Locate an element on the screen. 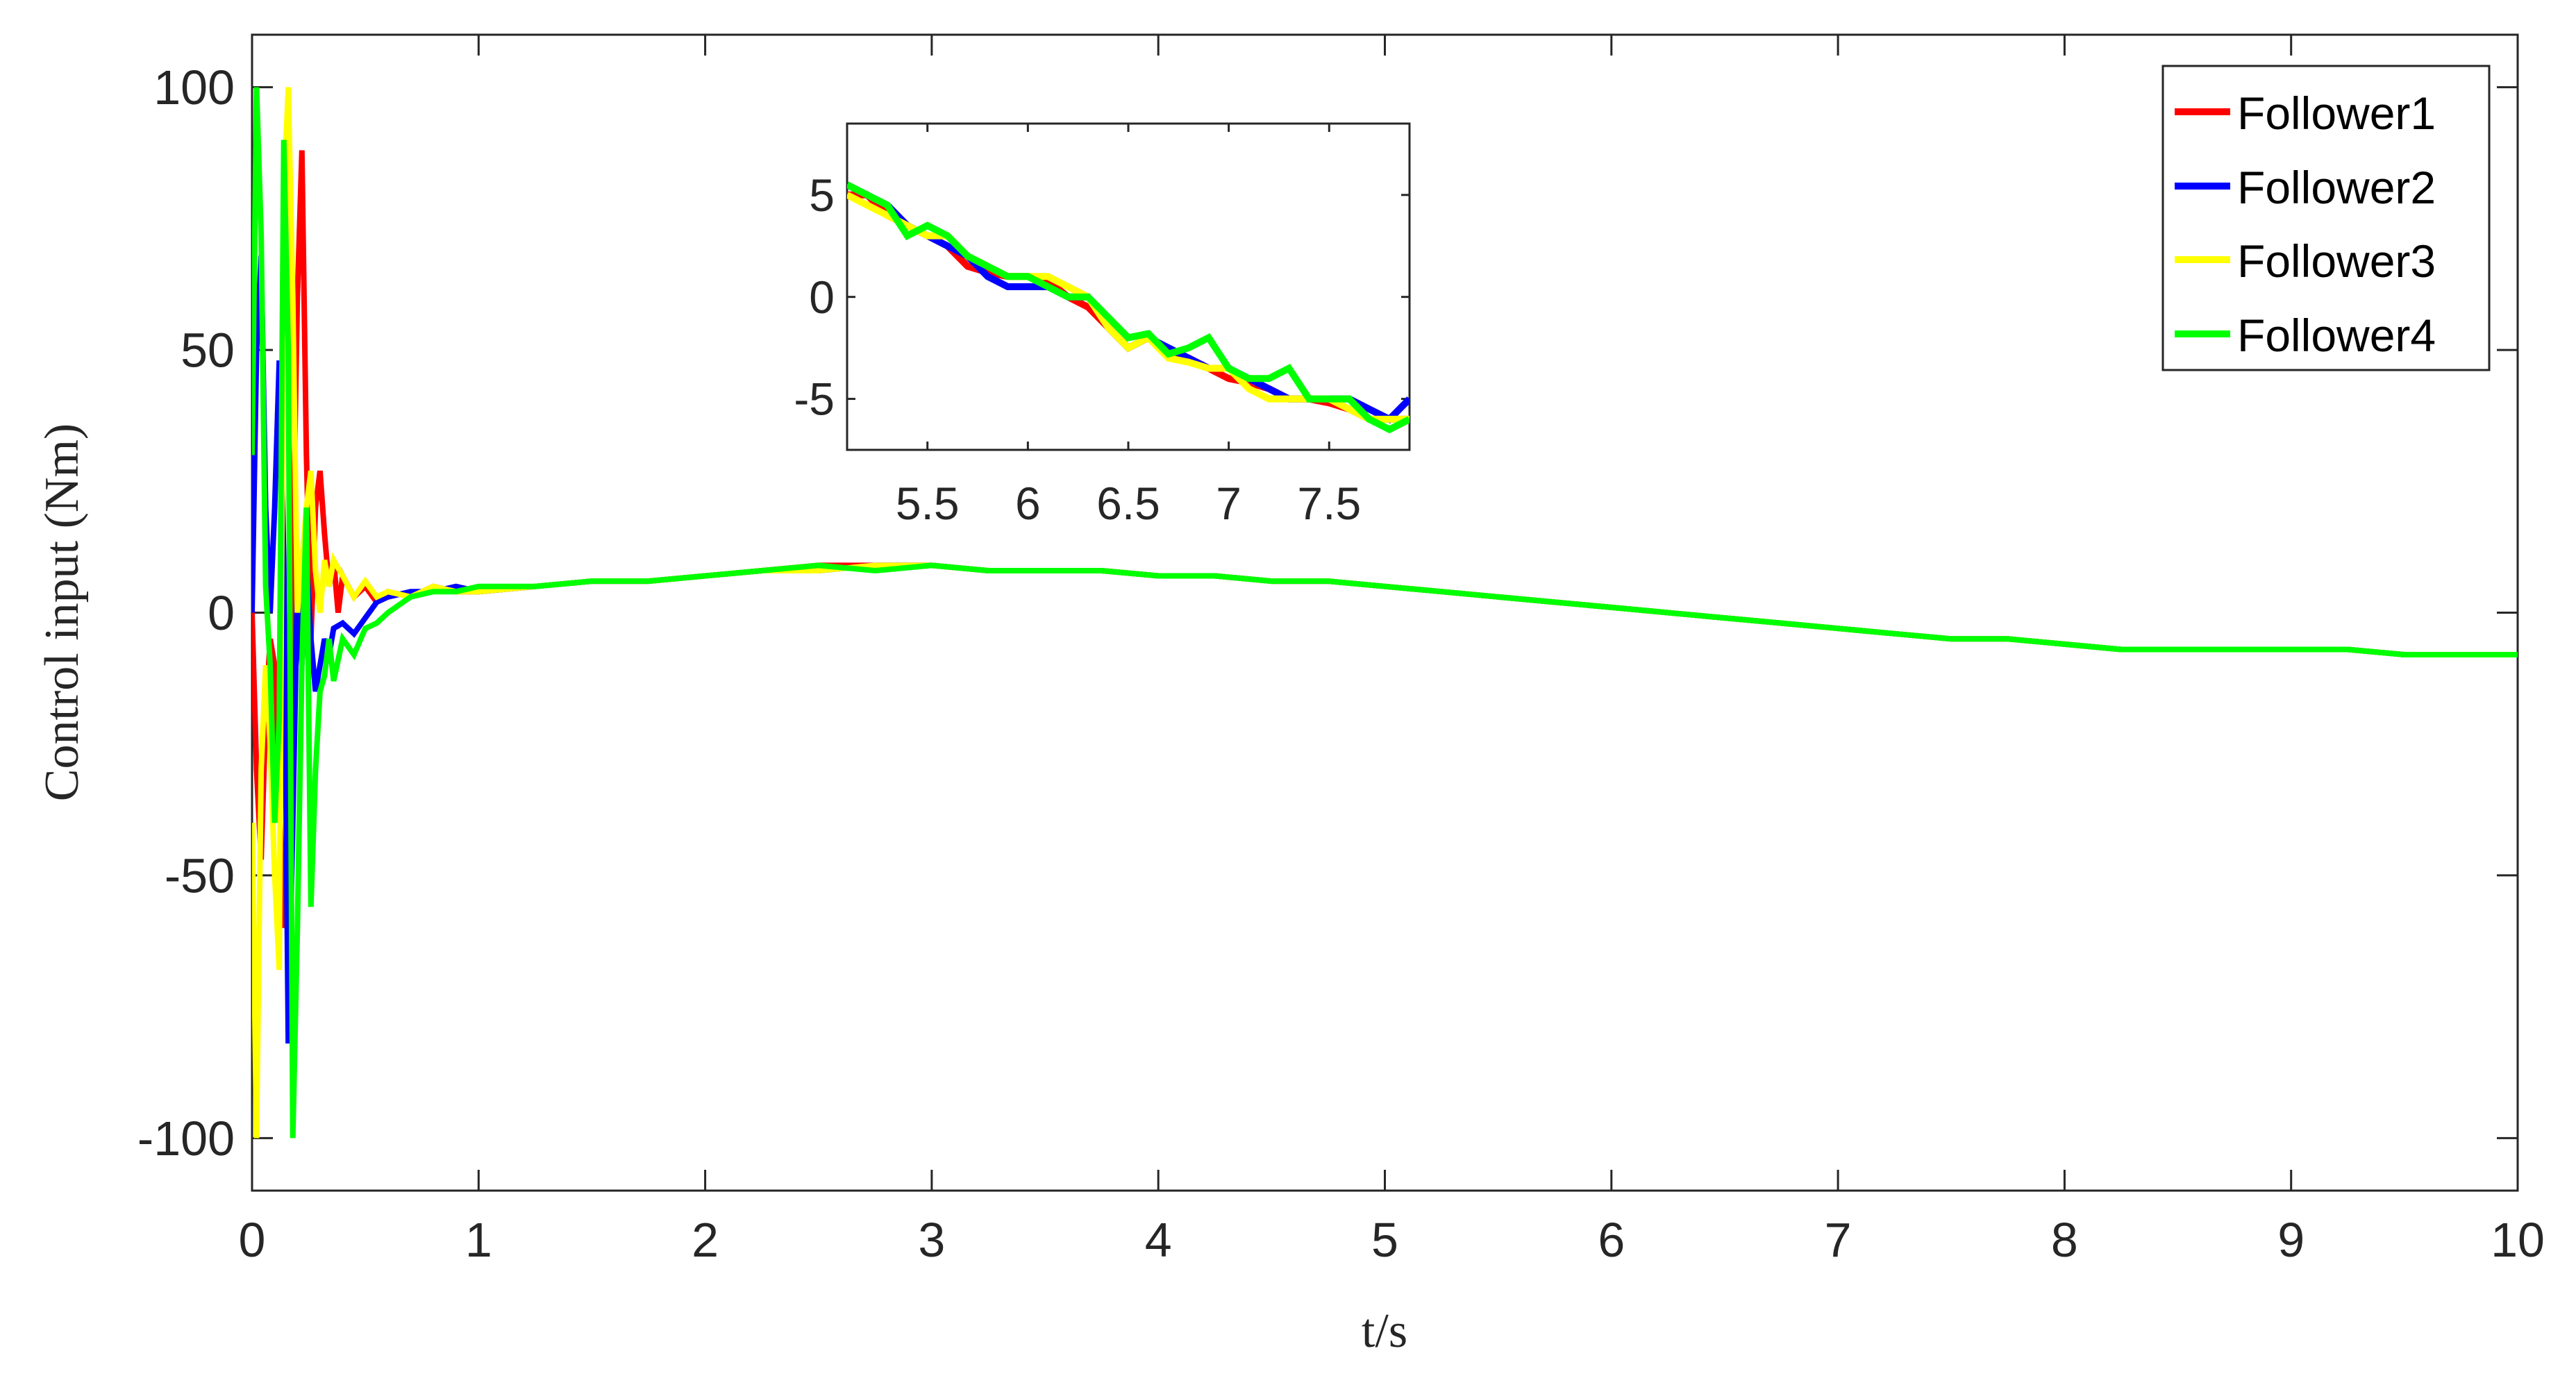  inset-x-tick-label: 7.5 is located at coordinates (1329, 503).